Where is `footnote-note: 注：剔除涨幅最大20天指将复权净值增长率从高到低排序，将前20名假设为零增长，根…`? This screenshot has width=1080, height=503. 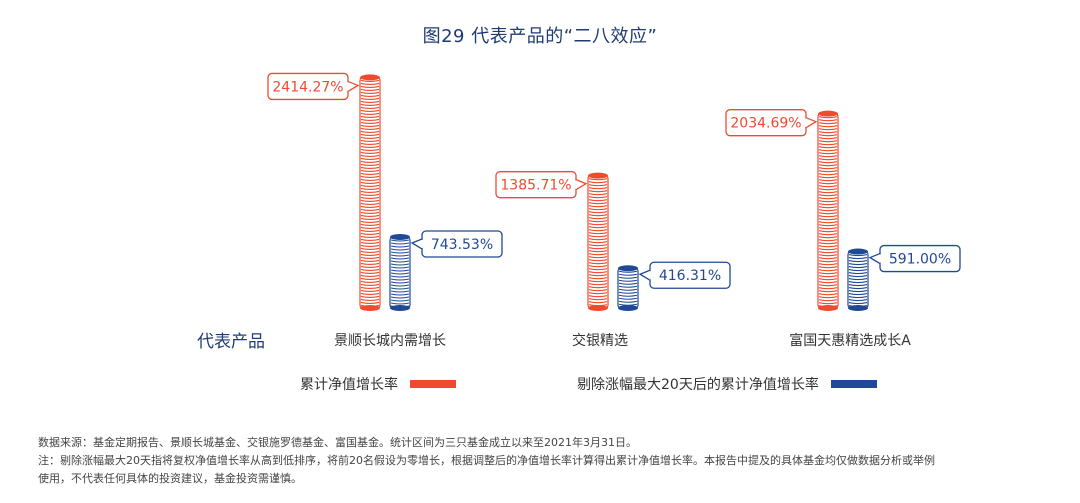 footnote-note: 注：剔除涨幅最大20天指将复权净值增长率从高到低排序，将前20名假设为零增长，根… is located at coordinates (486, 460).